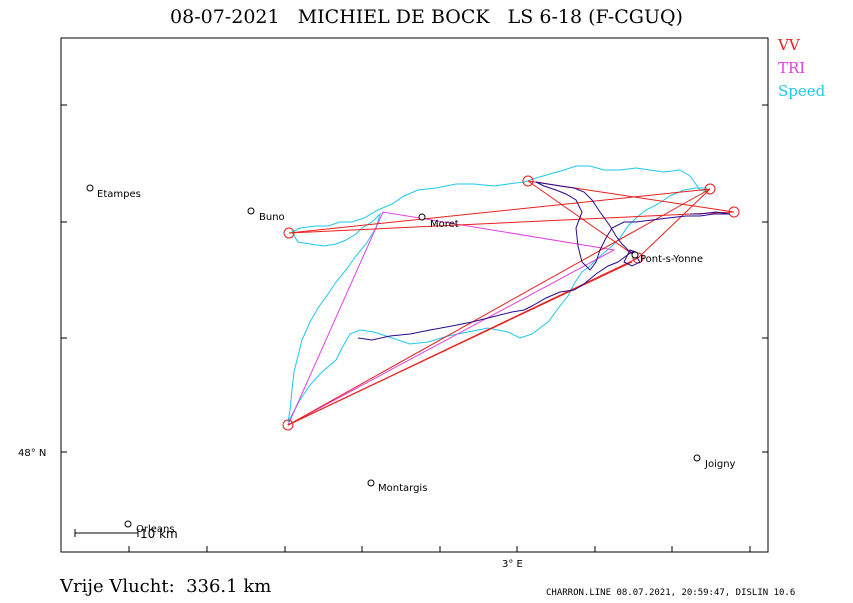  What do you see at coordinates (789, 45) in the screenshot?
I see `legend-vv: VV` at bounding box center [789, 45].